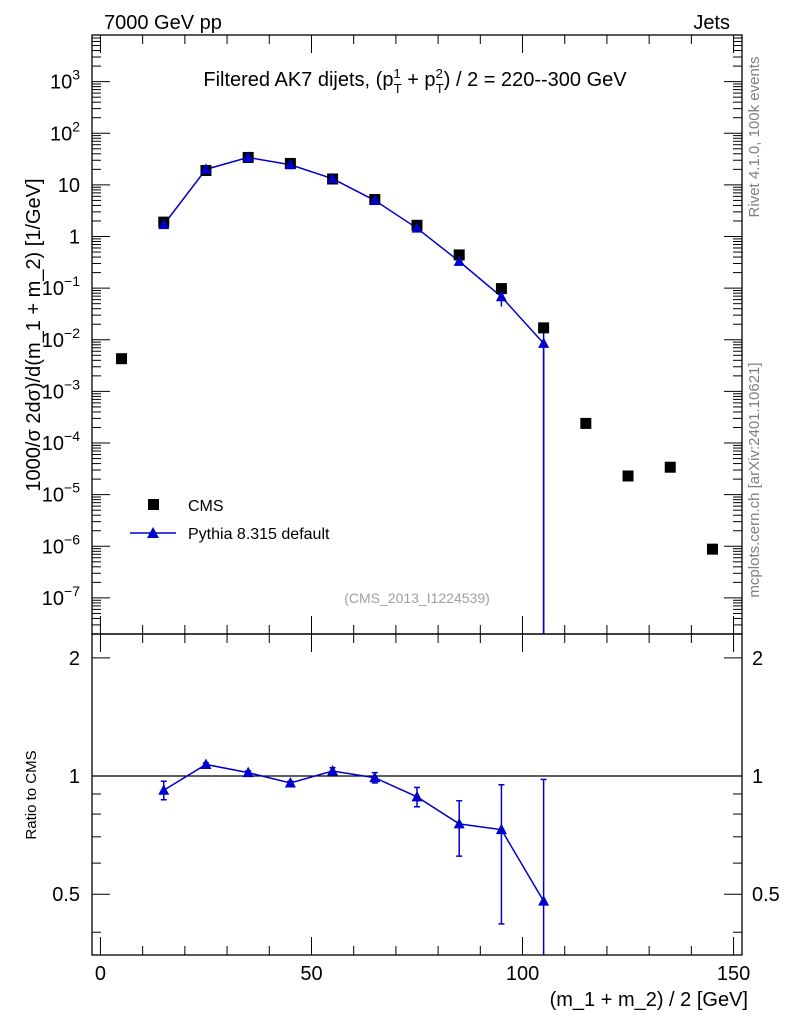 The width and height of the screenshot is (786, 1024). Describe the element at coordinates (74, 659) in the screenshot. I see `ratio-y-tick-label: 2` at that location.